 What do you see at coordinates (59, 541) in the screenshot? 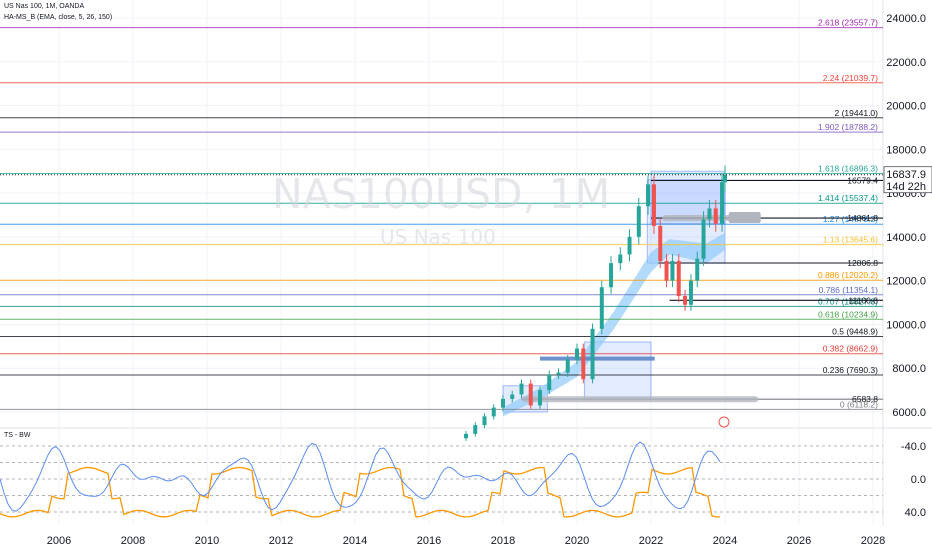
I see `x-tick-label: 2006` at bounding box center [59, 541].